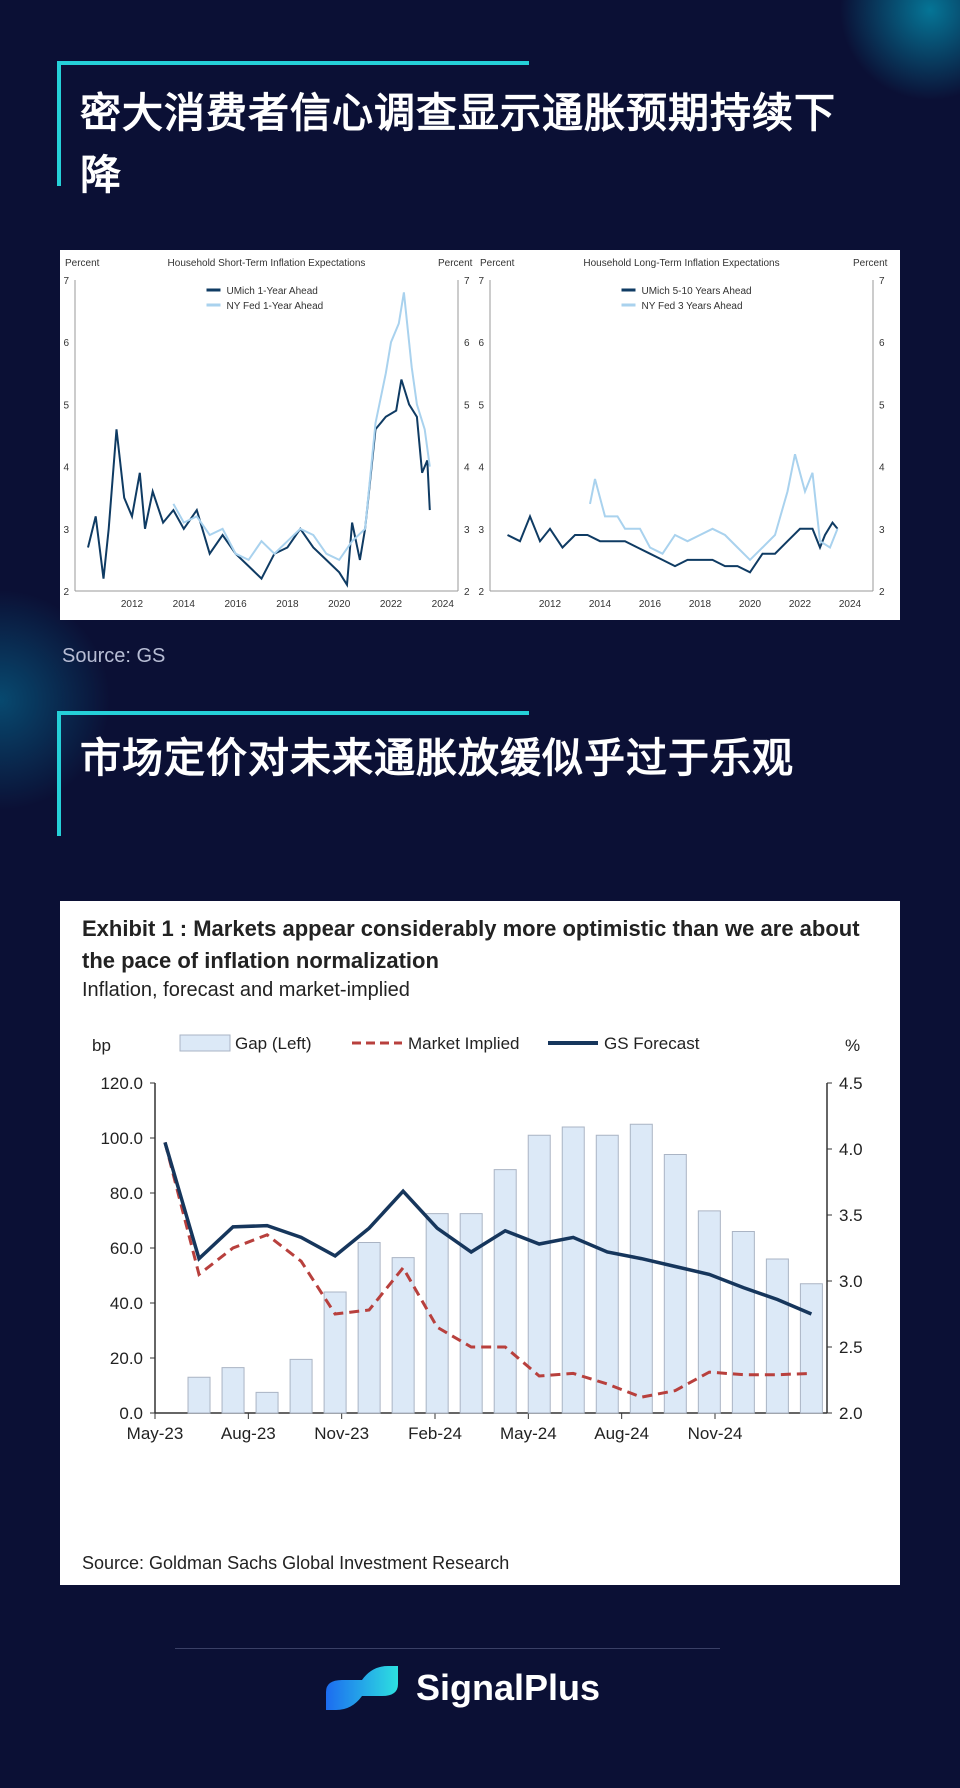 The height and width of the screenshot is (1788, 960). Describe the element at coordinates (437, 758) in the screenshot. I see `section-title-2: 市场定价对未来通胀放缓似乎过于乐观` at that location.